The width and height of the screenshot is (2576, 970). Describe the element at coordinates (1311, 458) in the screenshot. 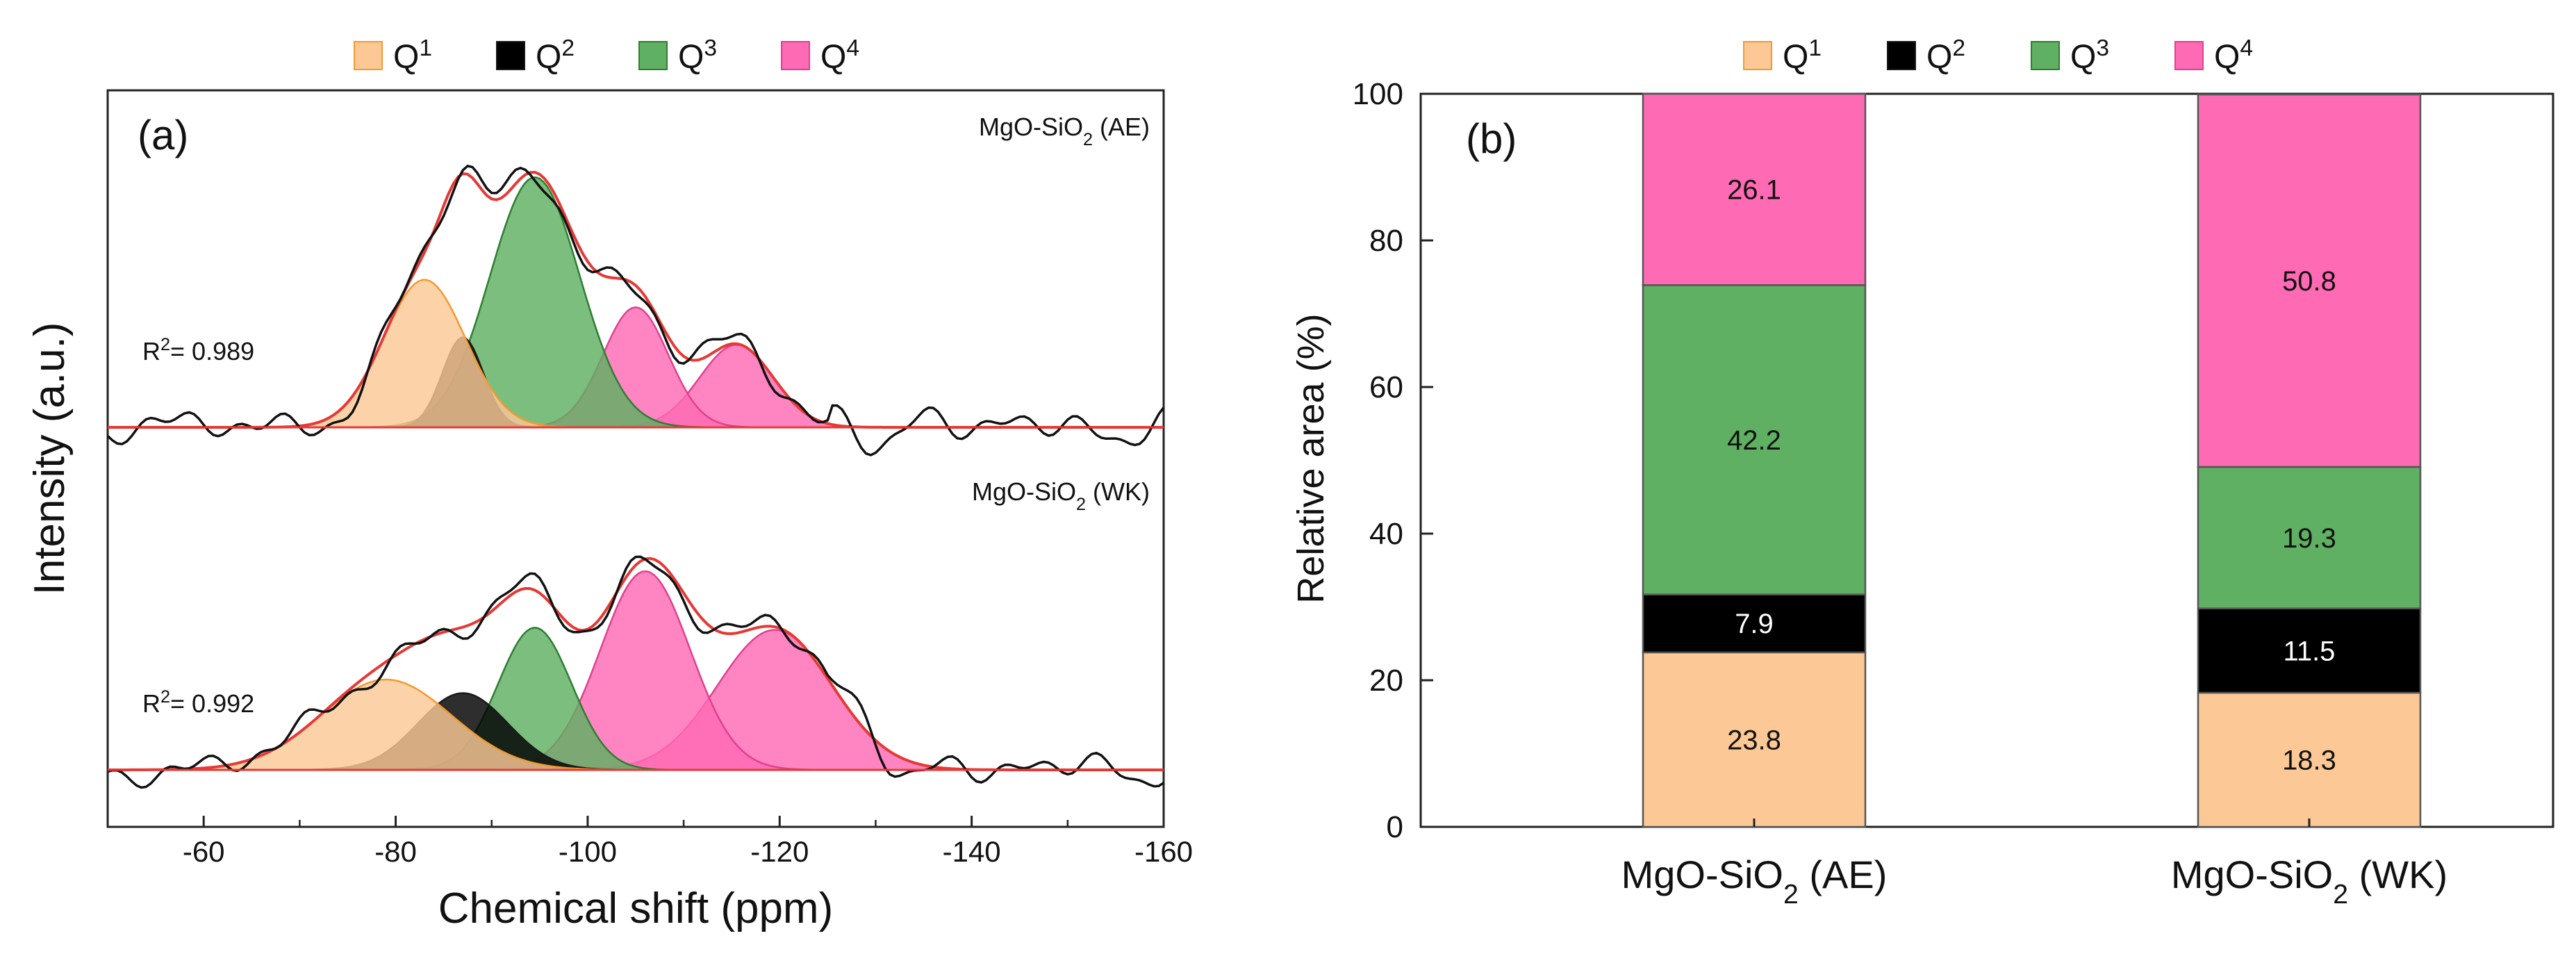

I see `panel-b-y-axis-title: Relative area (%)` at that location.